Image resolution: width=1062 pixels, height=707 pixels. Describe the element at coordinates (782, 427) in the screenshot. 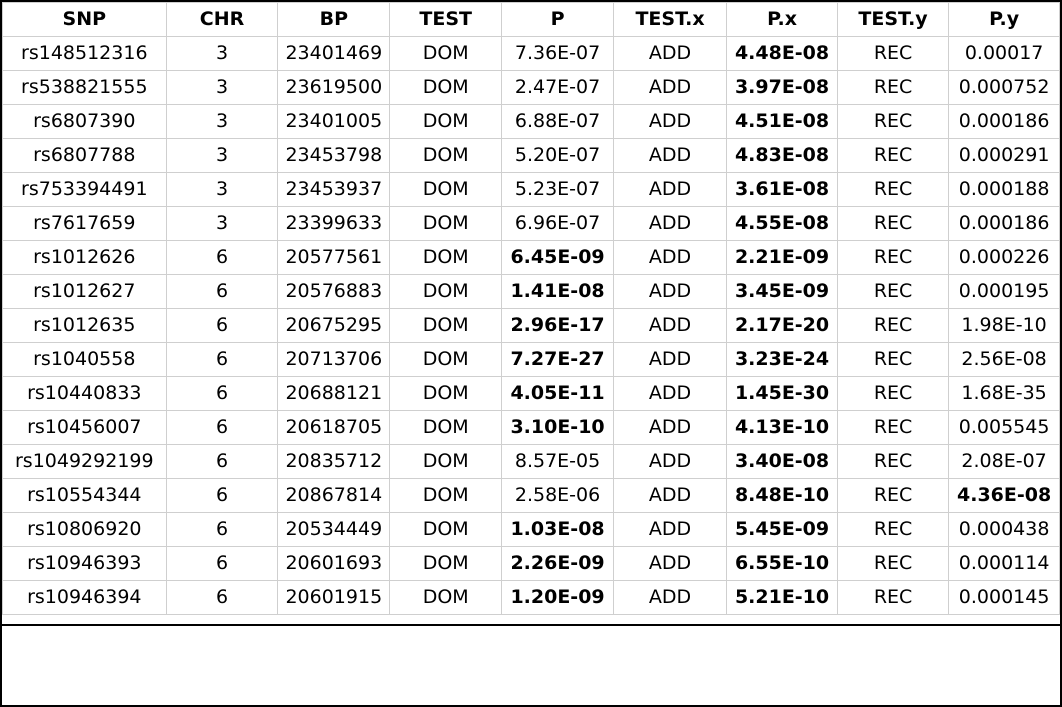

I see `table-cell-p-x: 4.13E-10` at that location.